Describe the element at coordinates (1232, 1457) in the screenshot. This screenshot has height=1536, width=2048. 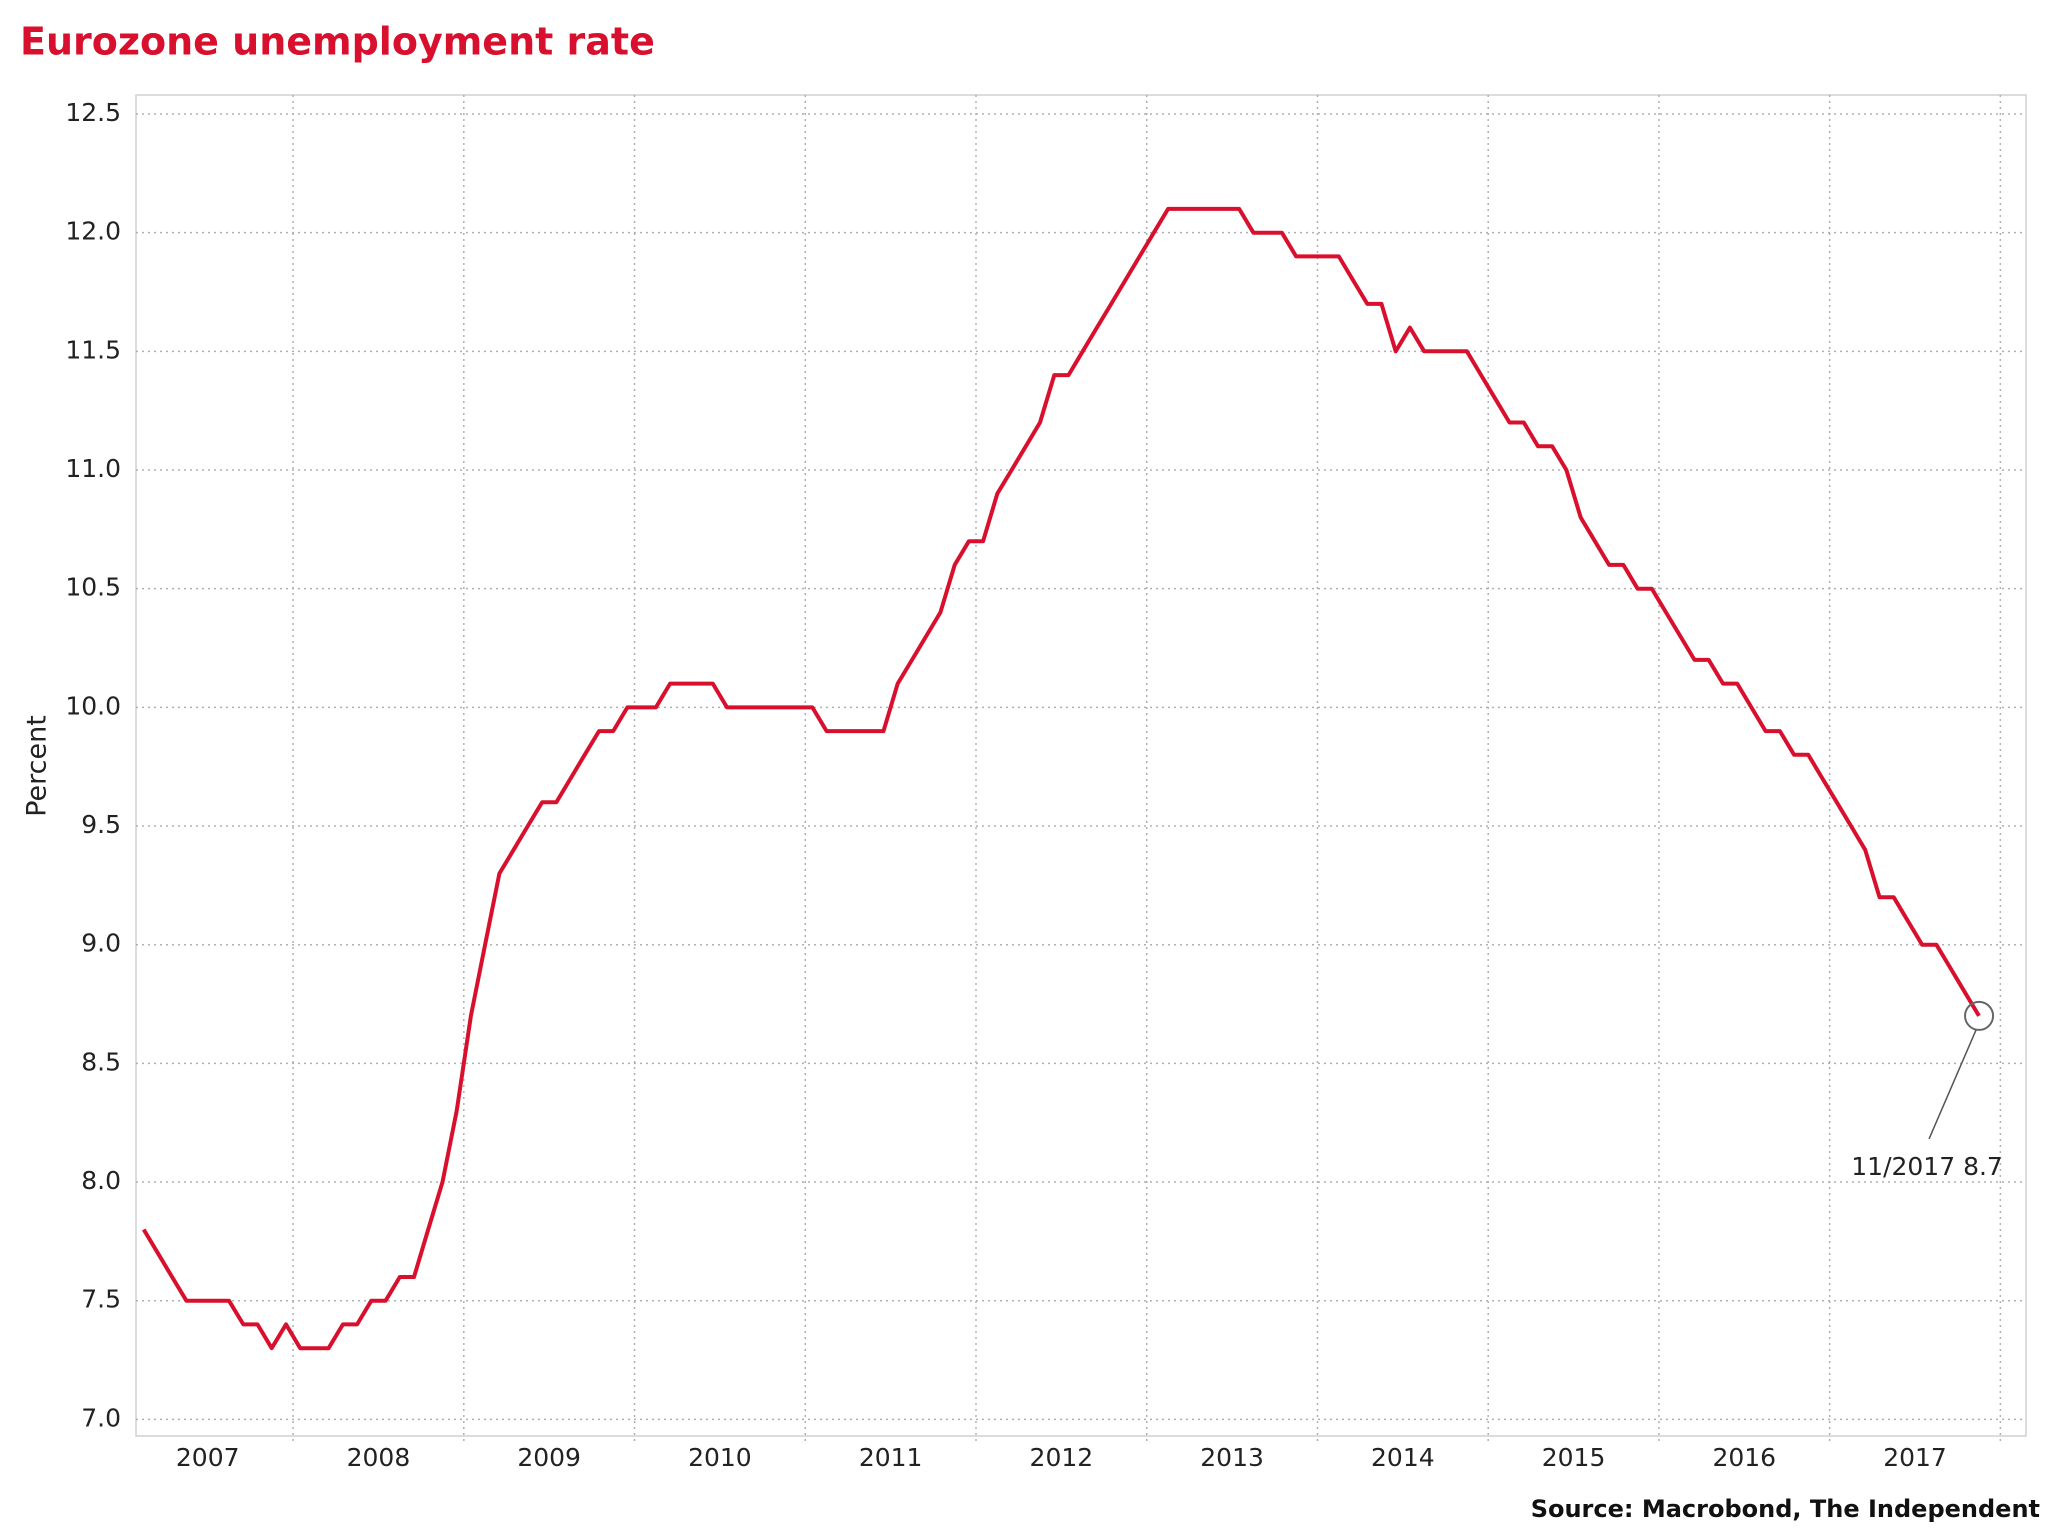
I see `x-tick-label: 2013` at that location.